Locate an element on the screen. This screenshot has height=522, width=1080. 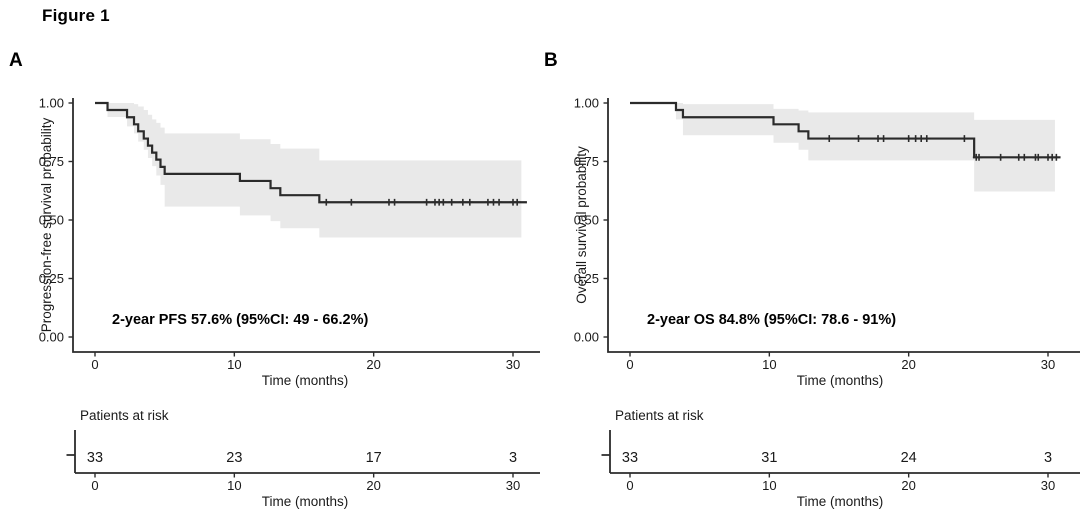
risk-count: 17 is located at coordinates (374, 458).